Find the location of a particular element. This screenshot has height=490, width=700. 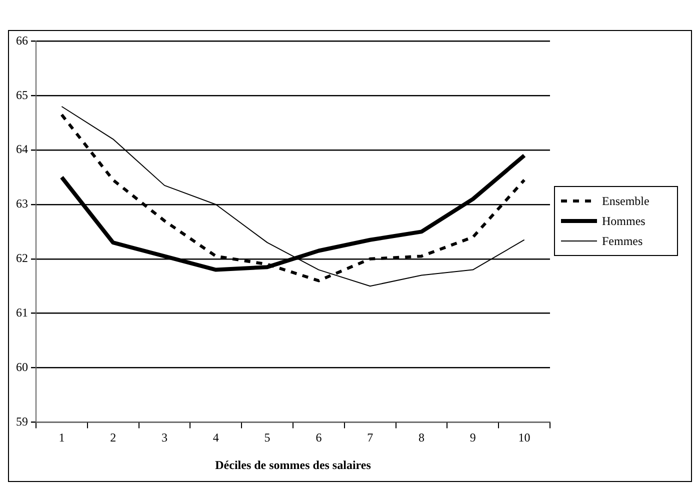

x-tick-label: 3 is located at coordinates (165, 437).